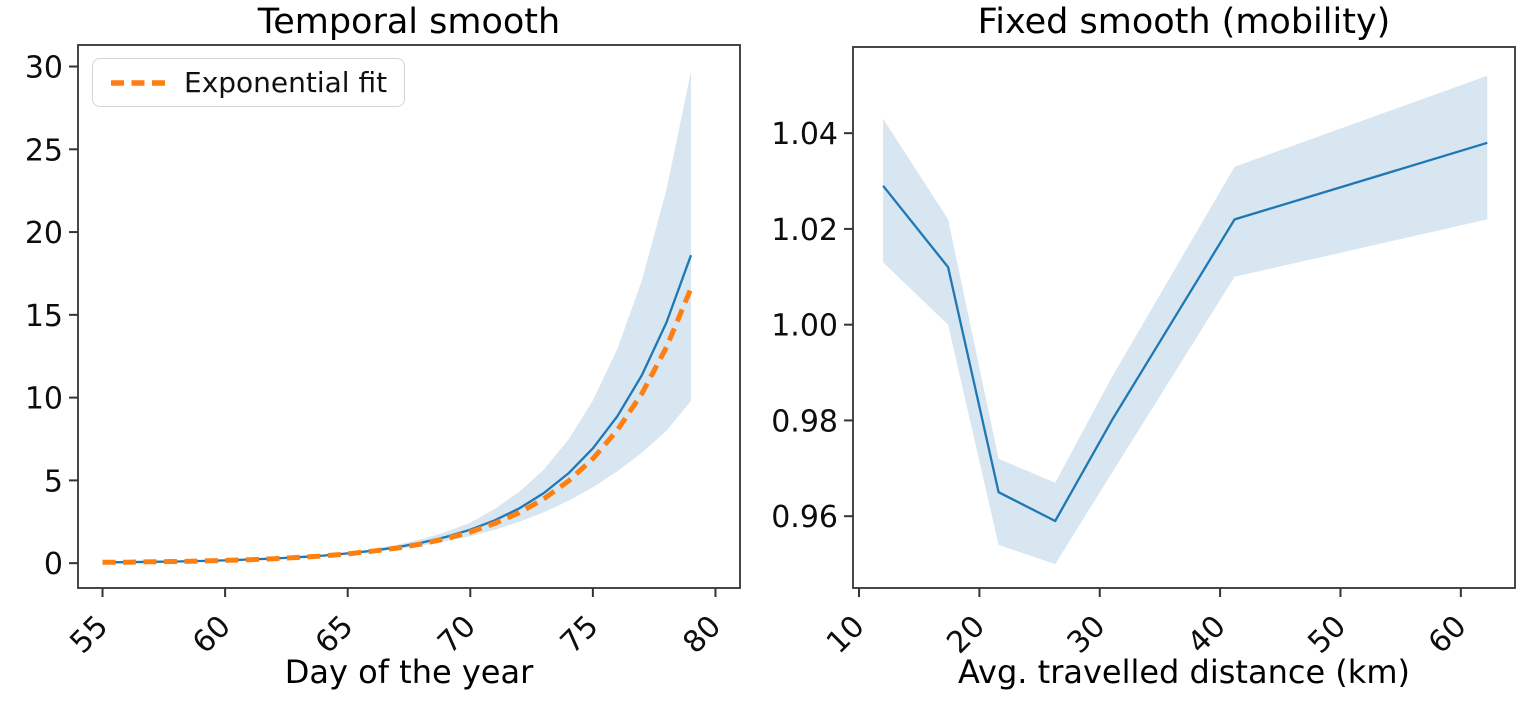  What do you see at coordinates (1184, 22) in the screenshot?
I see `right-chart-title: Fixed smooth (mobility)` at bounding box center [1184, 22].